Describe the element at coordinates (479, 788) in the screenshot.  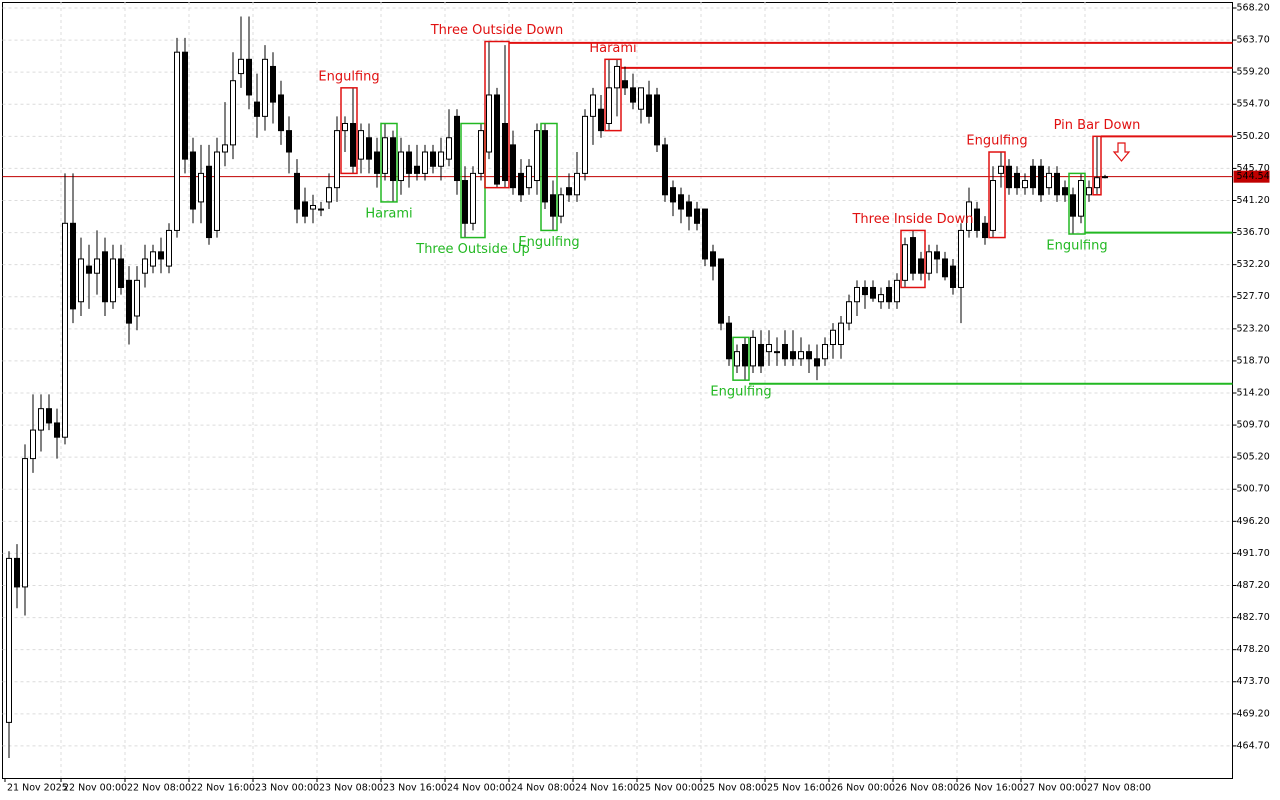
I see `x-tick-label: 24 Nov 00:00` at that location.